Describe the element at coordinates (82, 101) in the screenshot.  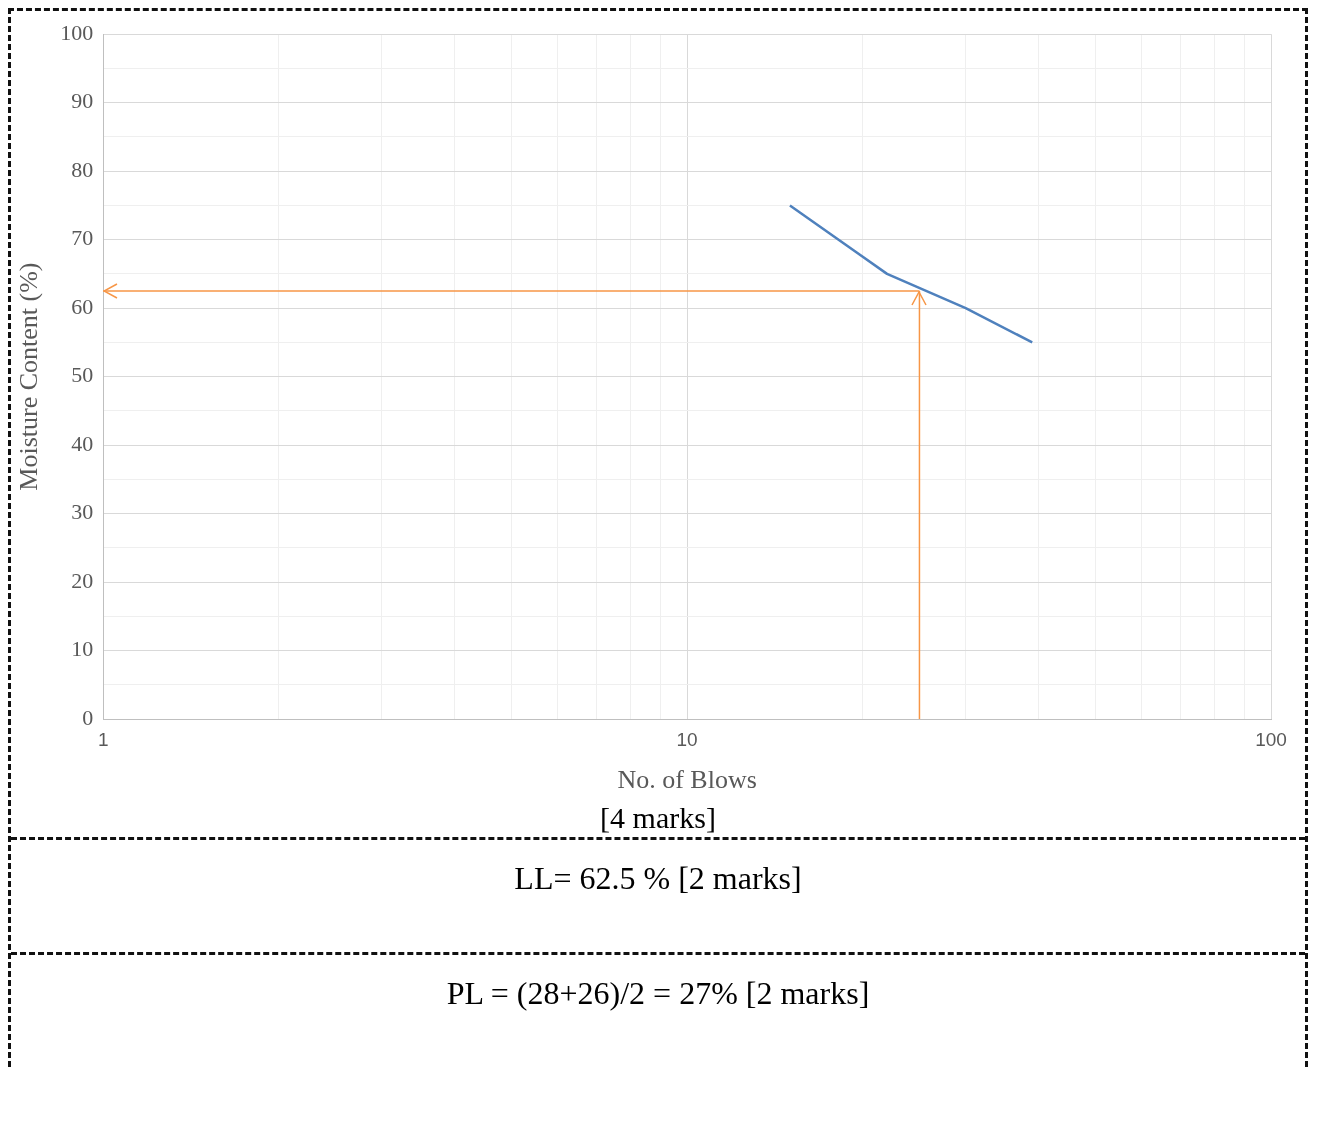
I see `y-tick-label: 90` at that location.